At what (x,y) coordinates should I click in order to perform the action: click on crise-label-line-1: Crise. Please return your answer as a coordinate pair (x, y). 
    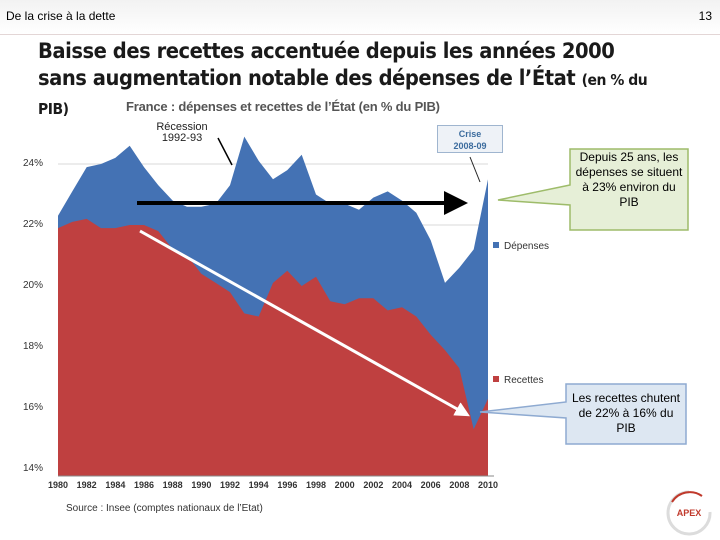
    Looking at the image, I should click on (470, 134).